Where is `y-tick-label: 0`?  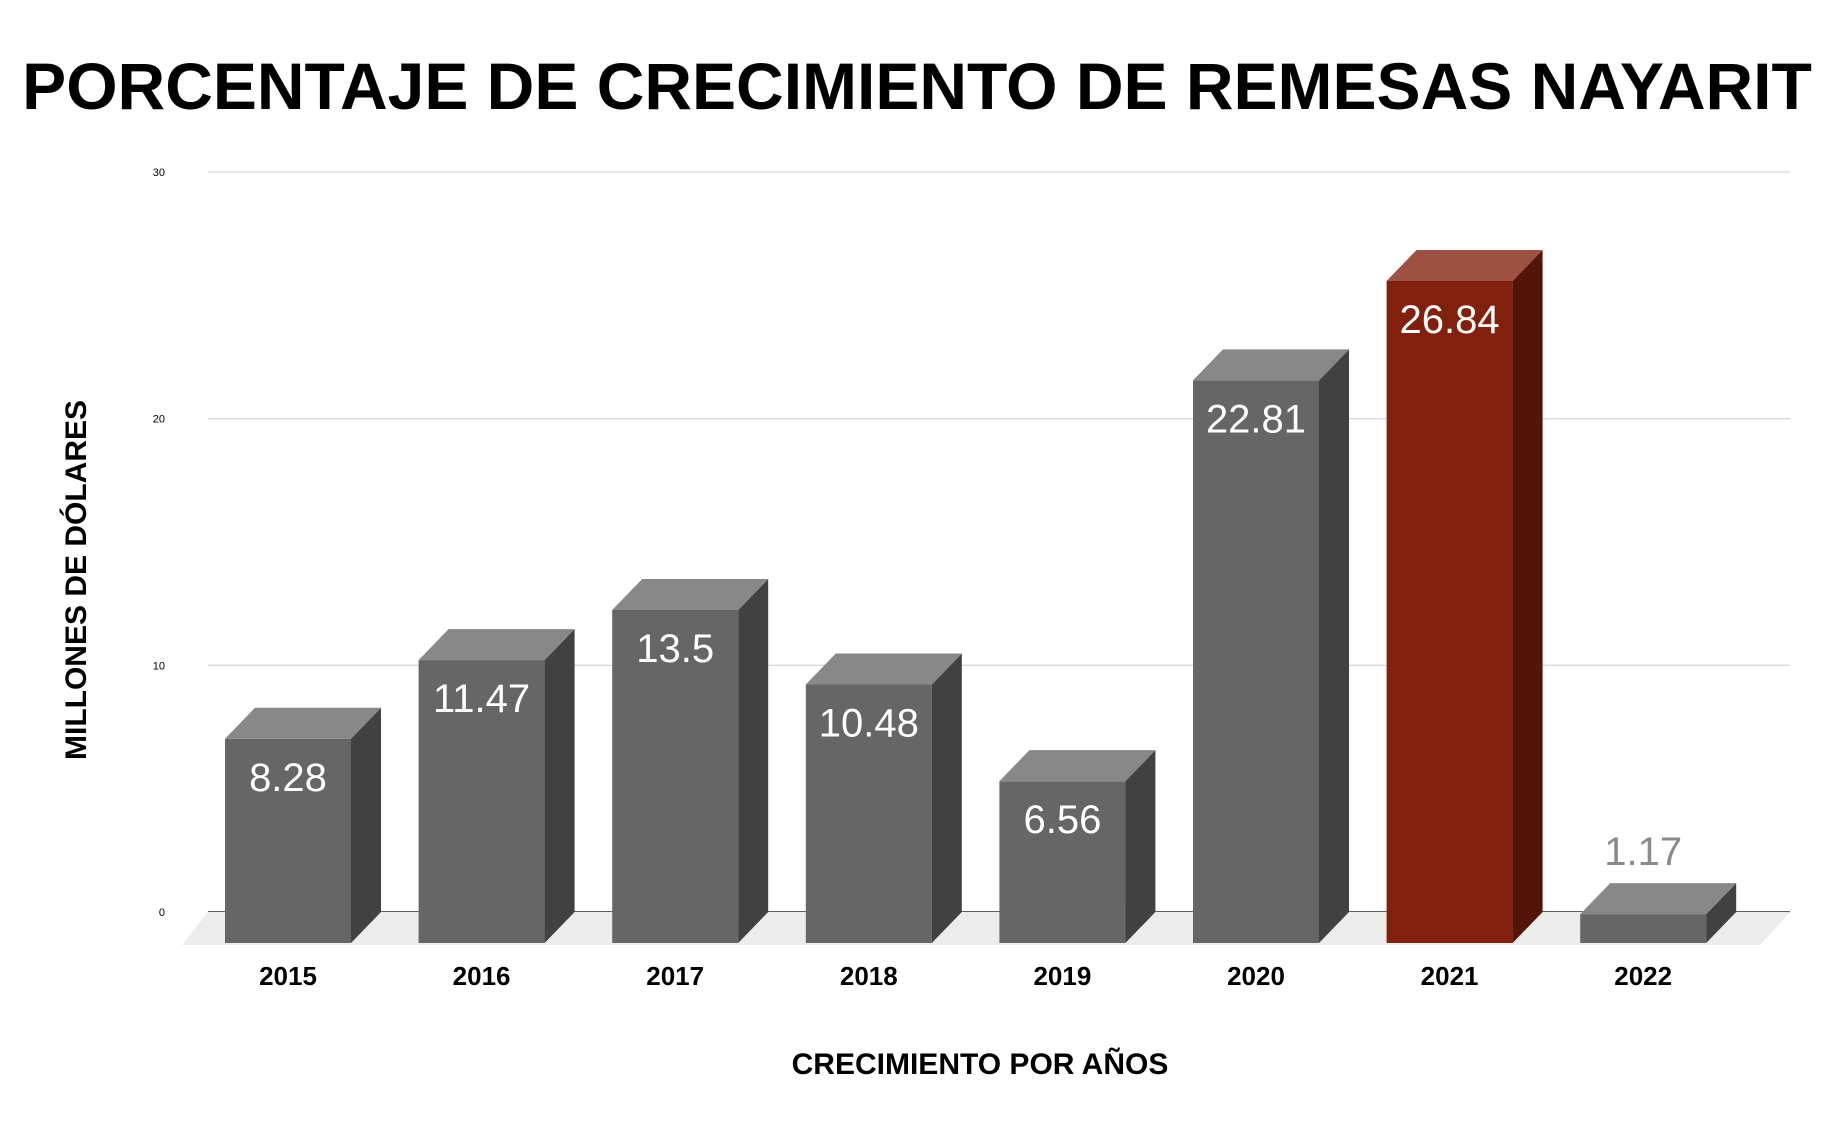 y-tick-label: 0 is located at coordinates (162, 913).